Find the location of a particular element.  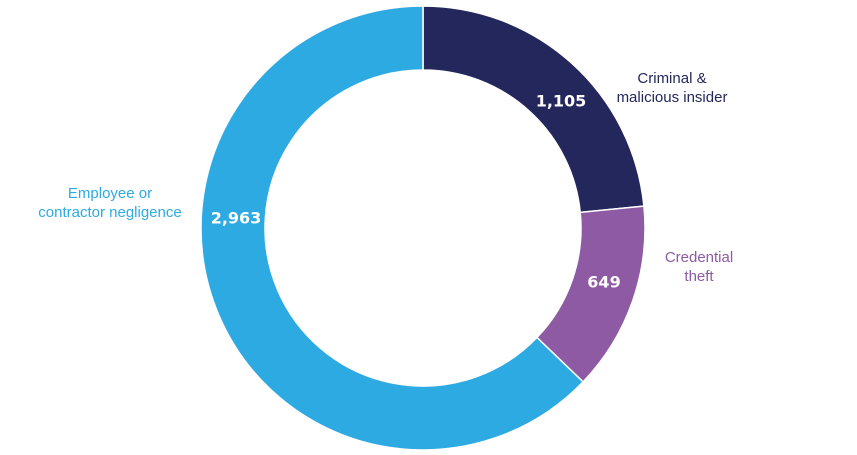

value-label-2: 2,963 is located at coordinates (236, 218).